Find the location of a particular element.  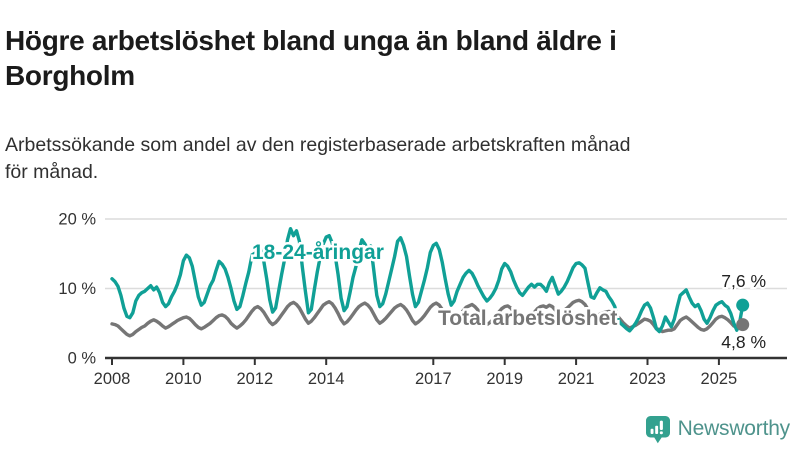

x-tick-label-2012: 2012 is located at coordinates (254, 379).